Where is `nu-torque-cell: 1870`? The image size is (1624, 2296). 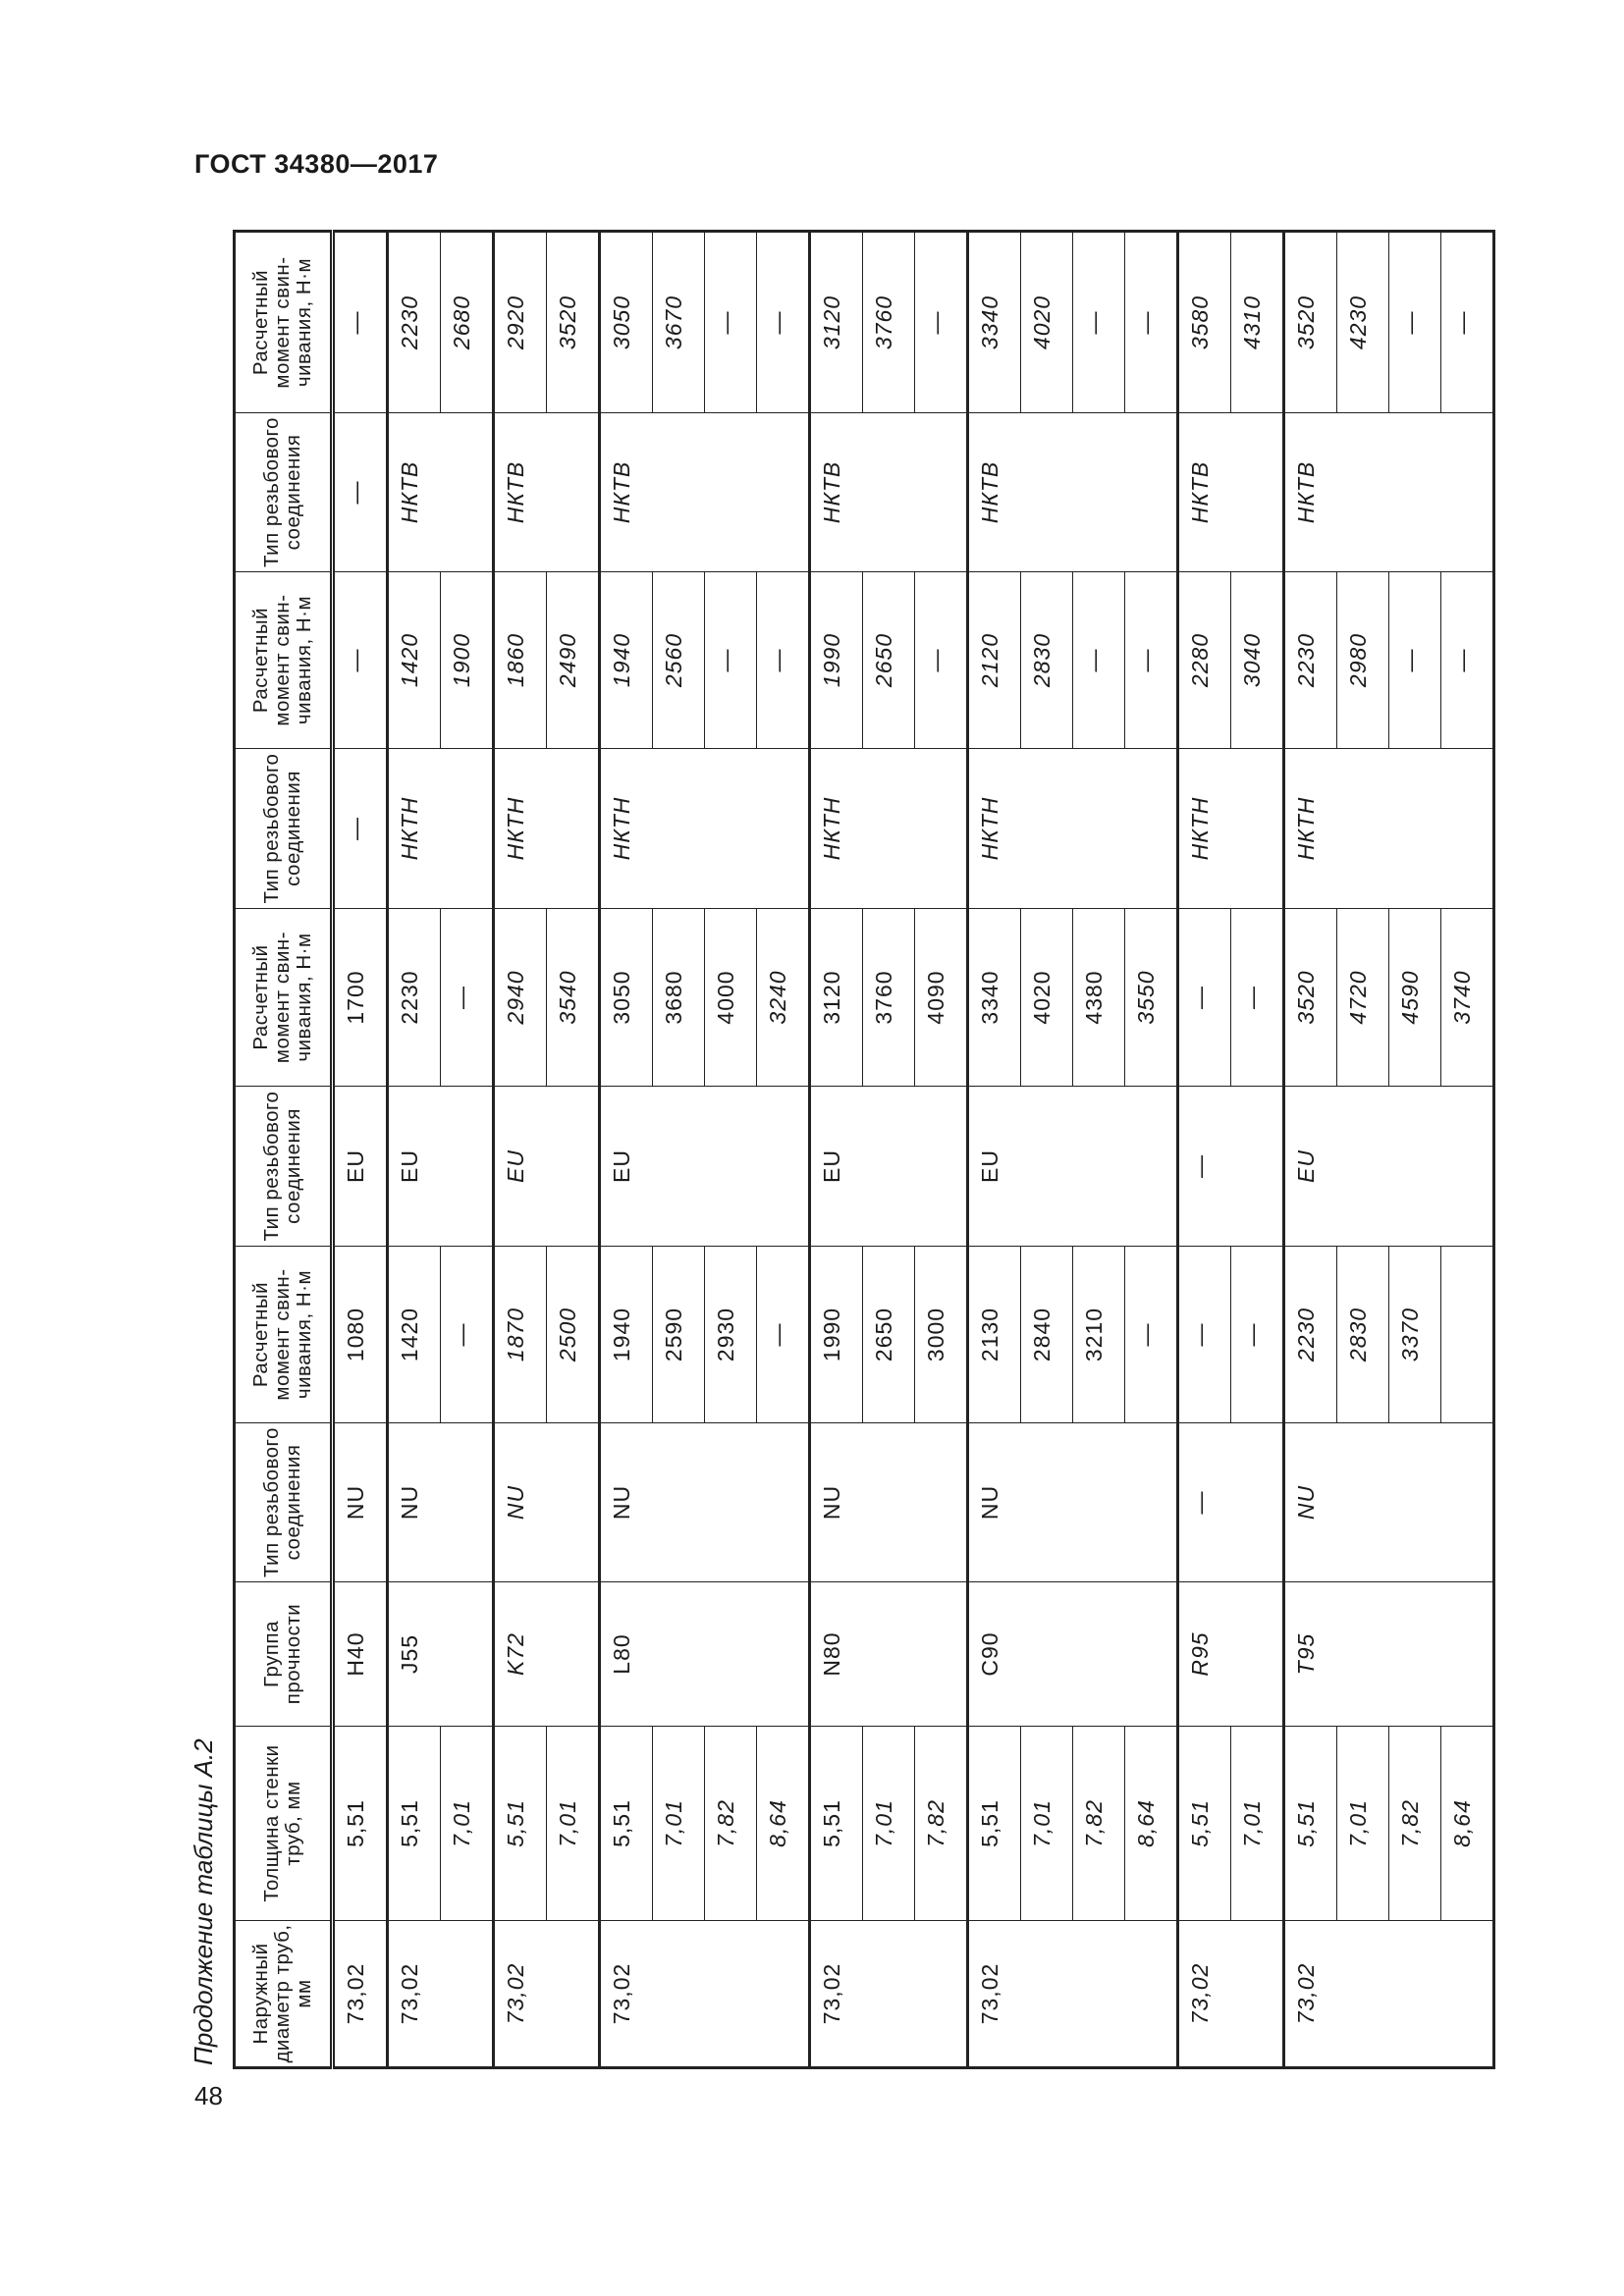 nu-torque-cell: 1870 is located at coordinates (520, 1335).